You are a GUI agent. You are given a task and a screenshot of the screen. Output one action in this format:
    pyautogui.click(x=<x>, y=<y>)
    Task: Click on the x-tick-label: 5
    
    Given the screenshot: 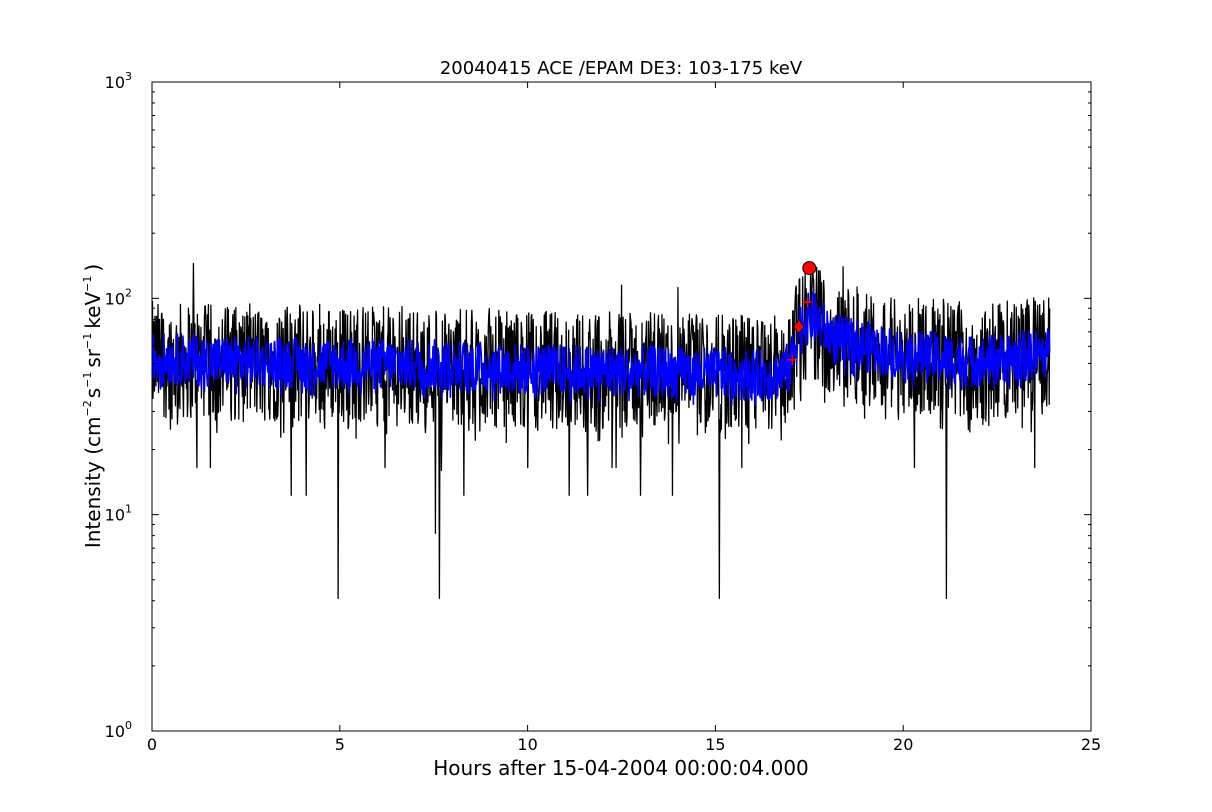 What is the action you would take?
    pyautogui.click(x=340, y=744)
    